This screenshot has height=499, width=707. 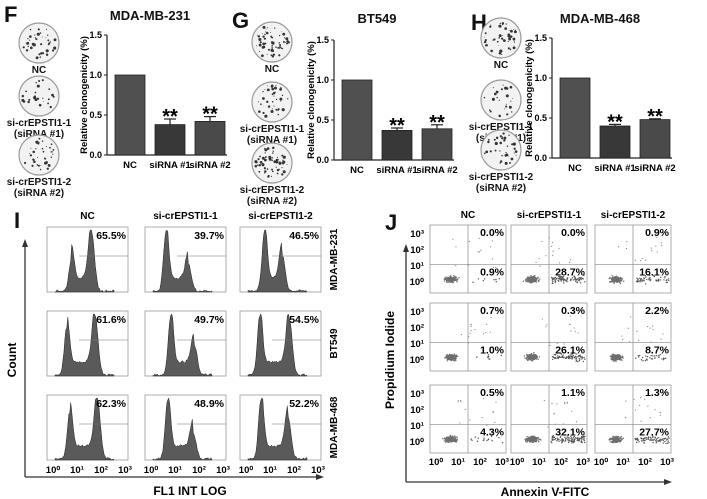 What do you see at coordinates (492, 311) in the screenshot?
I see `upper-right-percentage: 0.7%` at bounding box center [492, 311].